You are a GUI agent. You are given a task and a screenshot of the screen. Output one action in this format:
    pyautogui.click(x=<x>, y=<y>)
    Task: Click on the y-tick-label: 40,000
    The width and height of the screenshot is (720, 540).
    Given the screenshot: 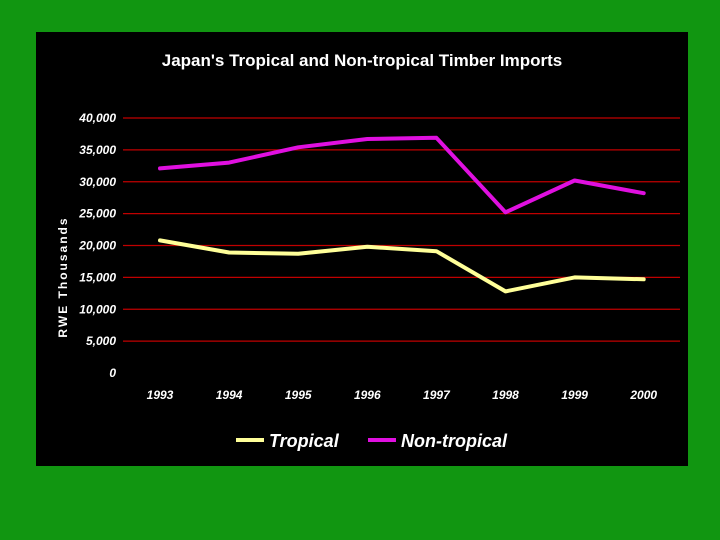 What is the action you would take?
    pyautogui.click(x=97, y=118)
    